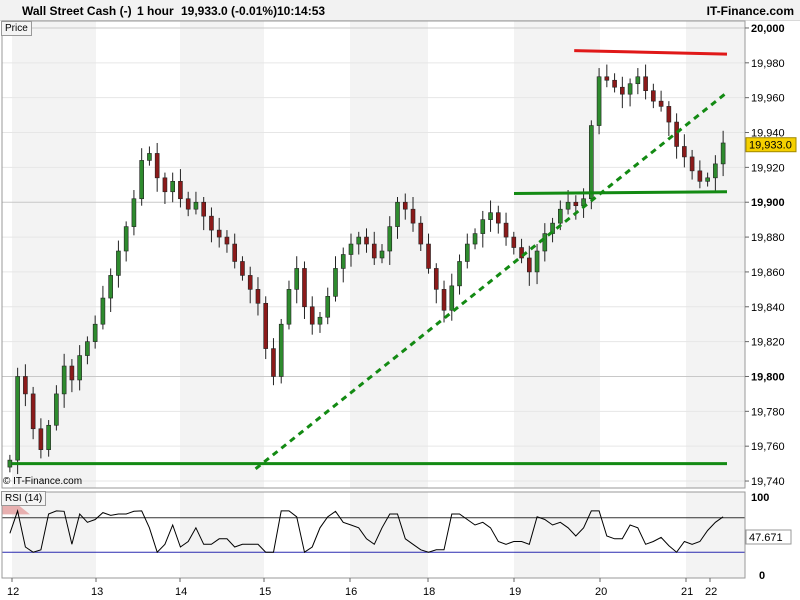 Image resolution: width=800 pixels, height=600 pixels. I want to click on rsi-value-label: 47.671, so click(766, 538).